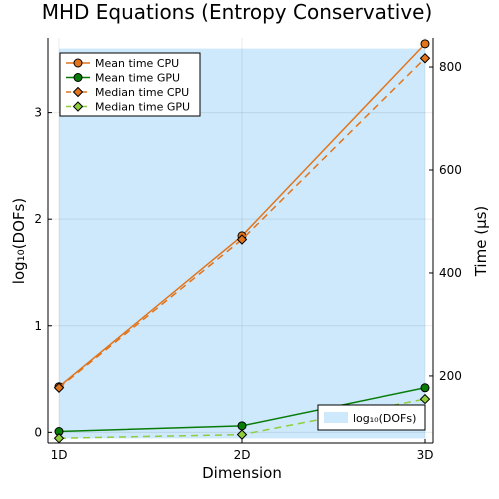  I want to click on area-legend-label: log₁₀(DOFs), so click(384, 418).